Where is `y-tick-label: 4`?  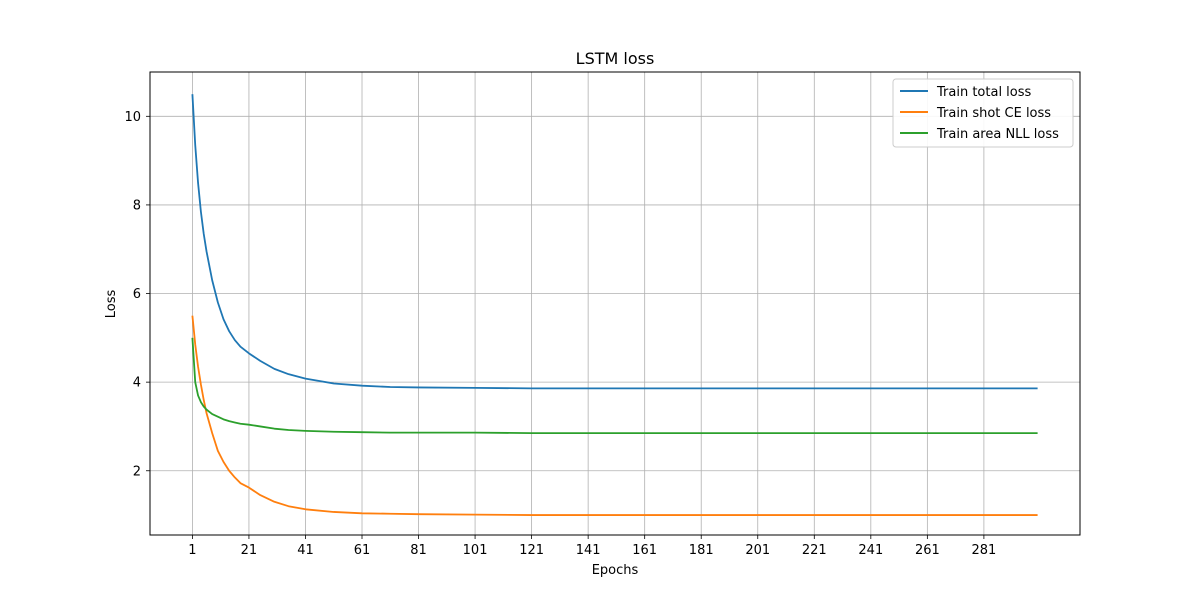
y-tick-label: 4 is located at coordinates (137, 383).